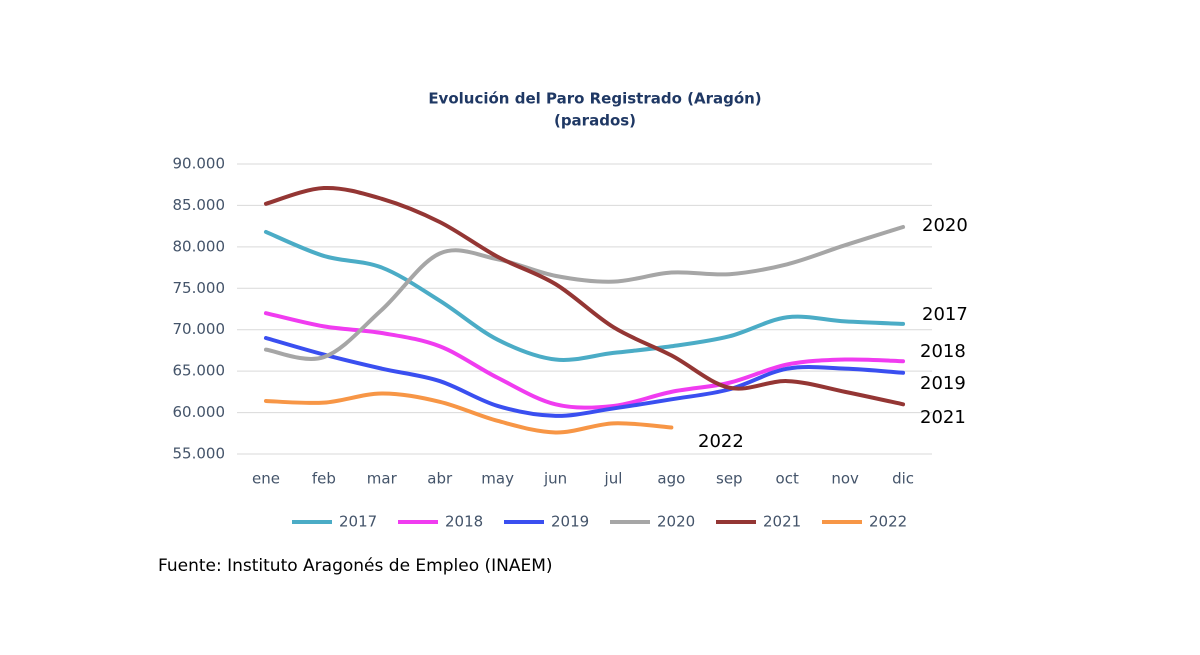  I want to click on legend-label: 2017, so click(358, 522).